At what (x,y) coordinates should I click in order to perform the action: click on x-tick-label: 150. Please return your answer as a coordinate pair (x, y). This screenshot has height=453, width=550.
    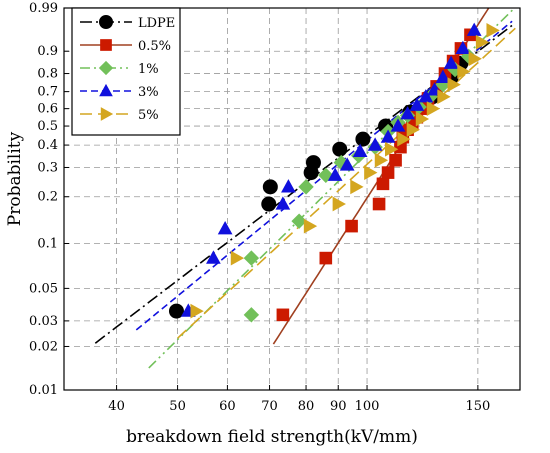
    Looking at the image, I should click on (477, 406).